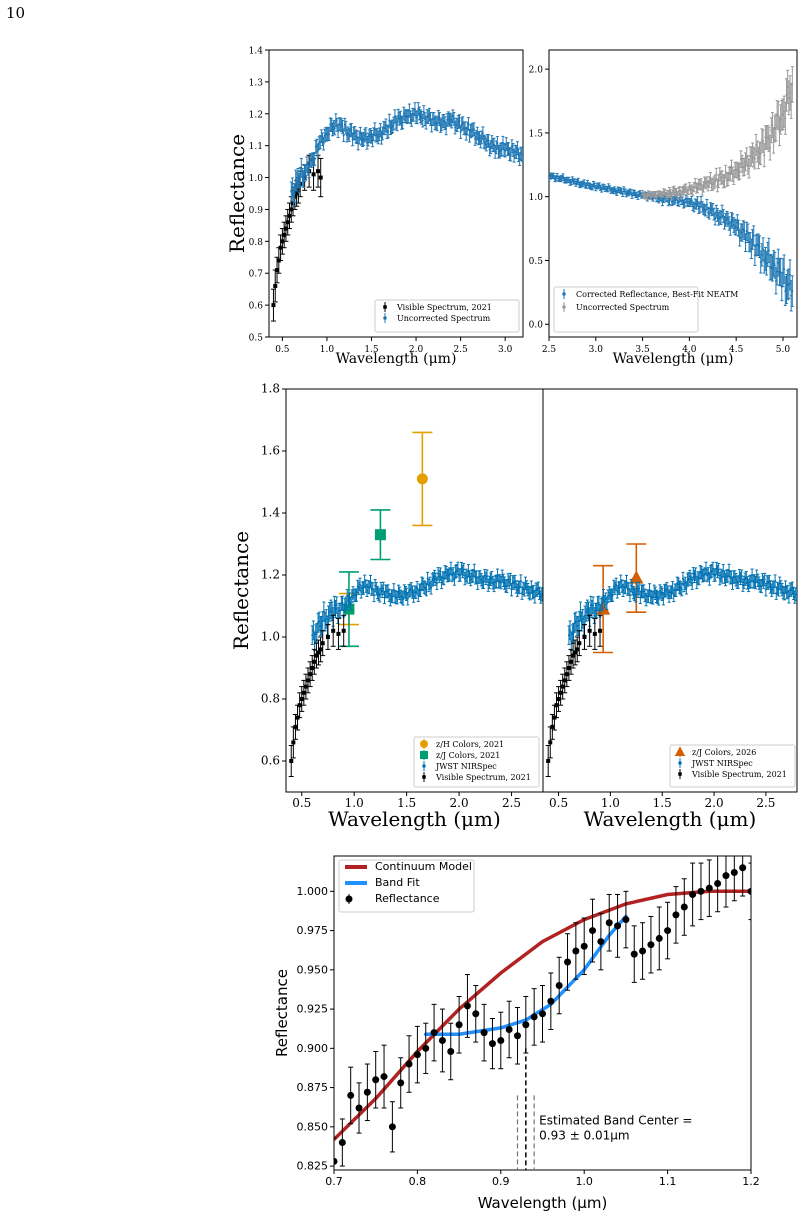  What do you see at coordinates (670, 819) in the screenshot?
I see `x-axis-label: Wavelength (μm)` at bounding box center [670, 819].